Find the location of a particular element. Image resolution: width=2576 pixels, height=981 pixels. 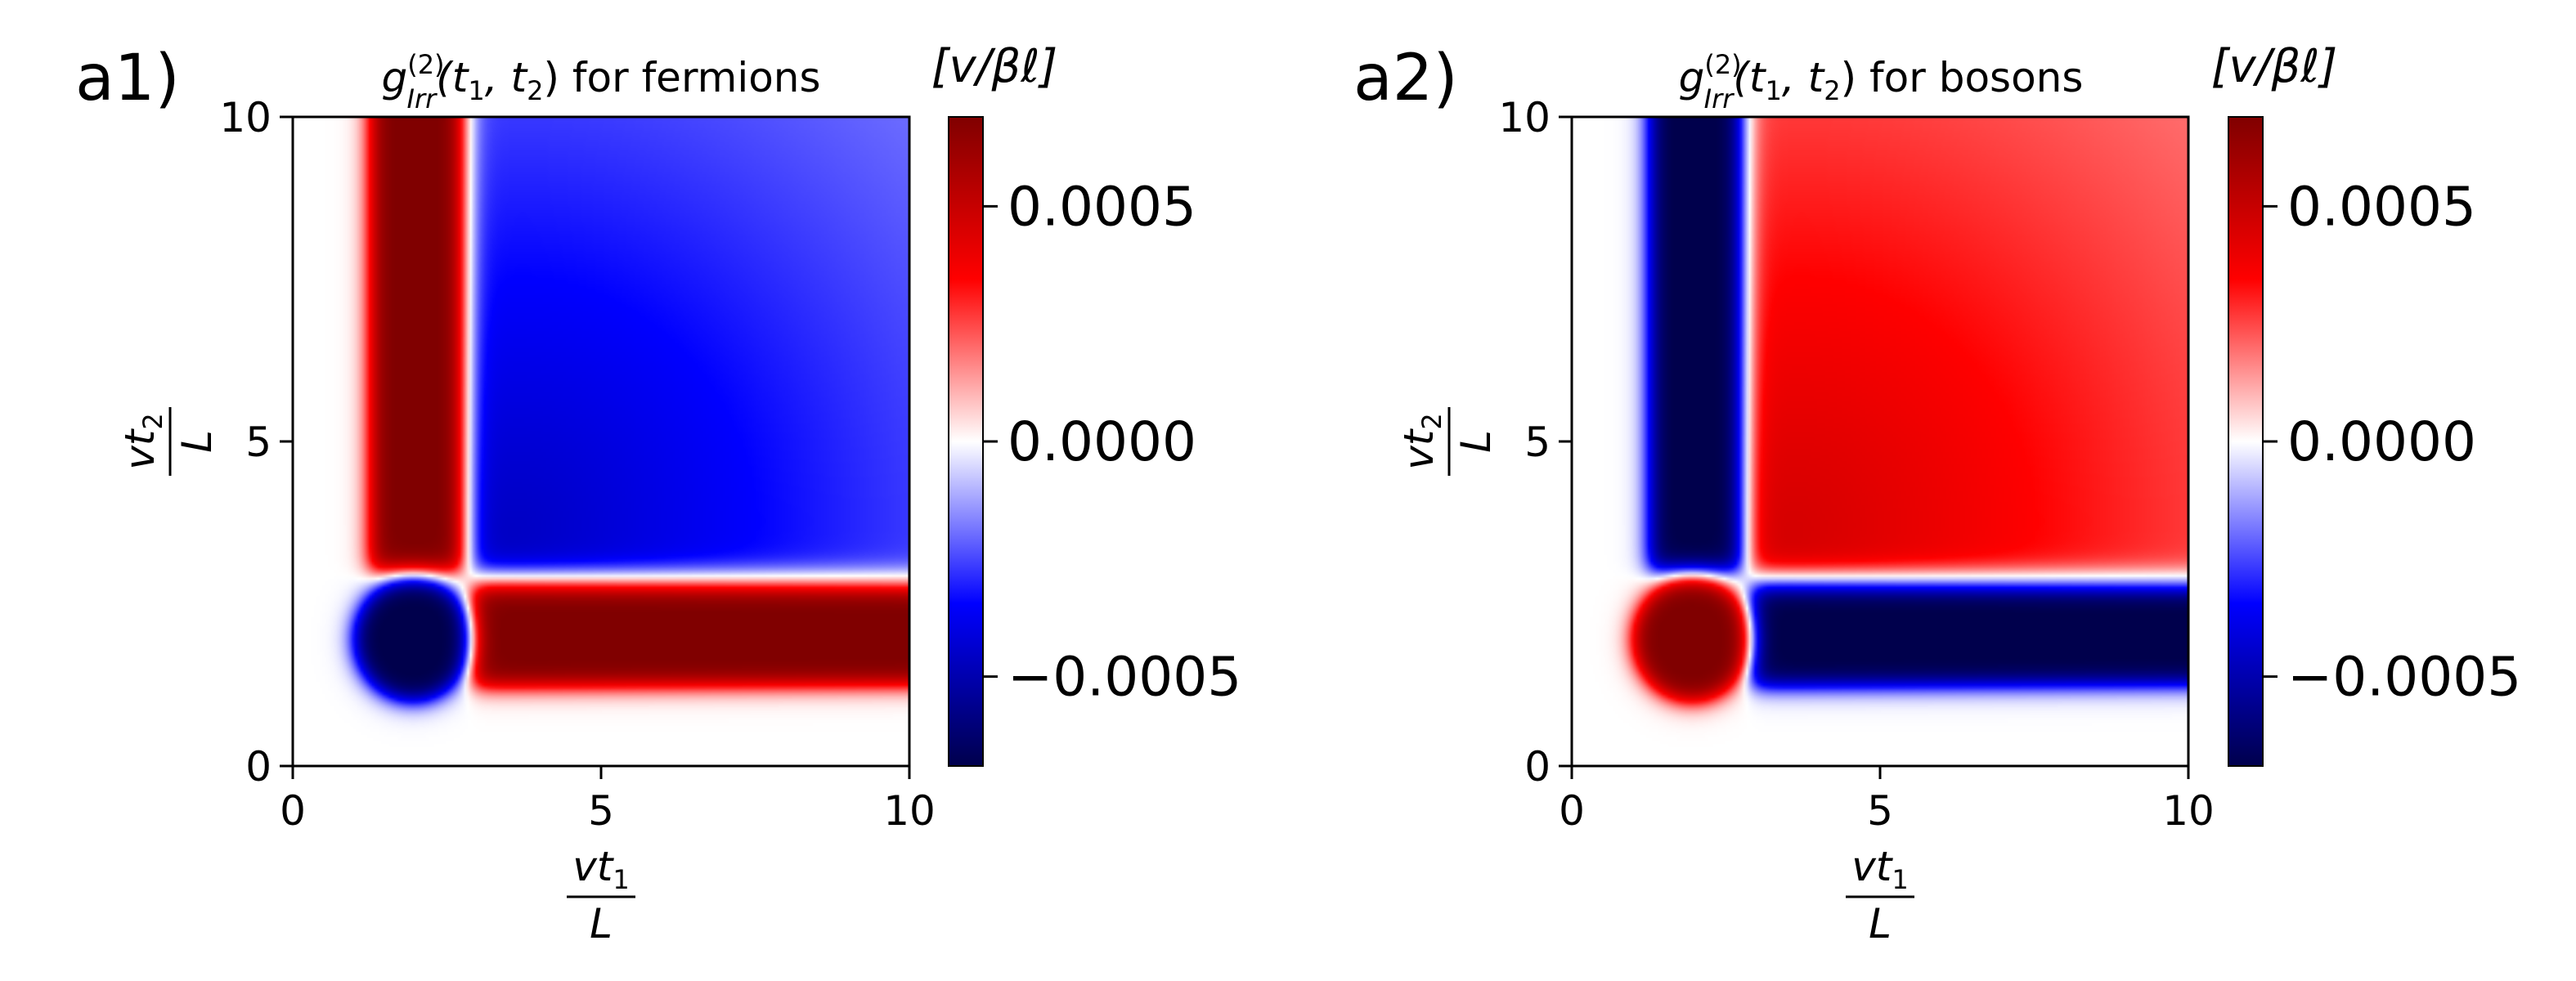

chart-title: g(2) Irr(t1, t2) for fermions is located at coordinates (600, 81).